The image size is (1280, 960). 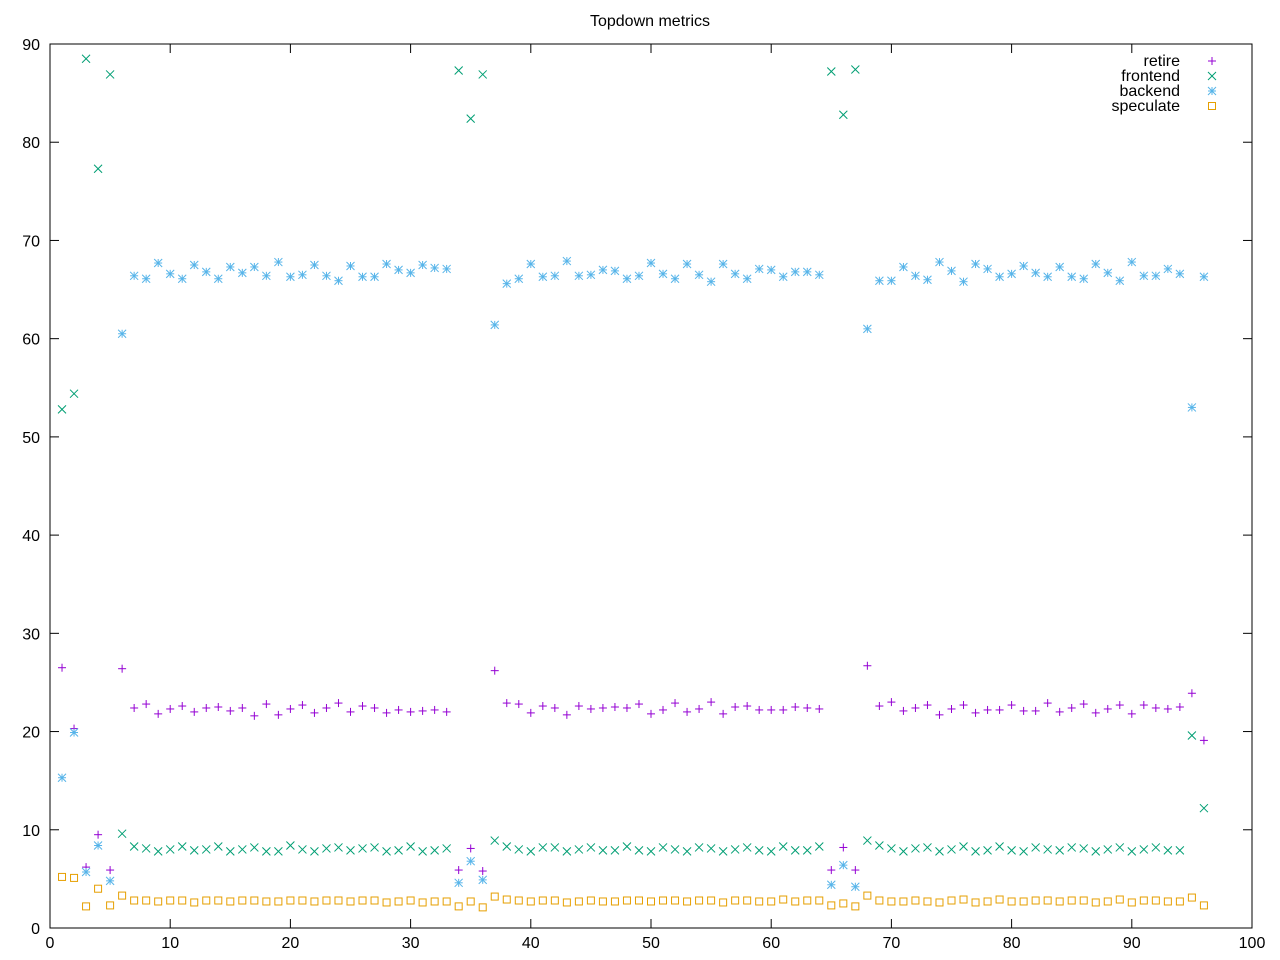 I want to click on x-tick-label: 70, so click(x=892, y=943).